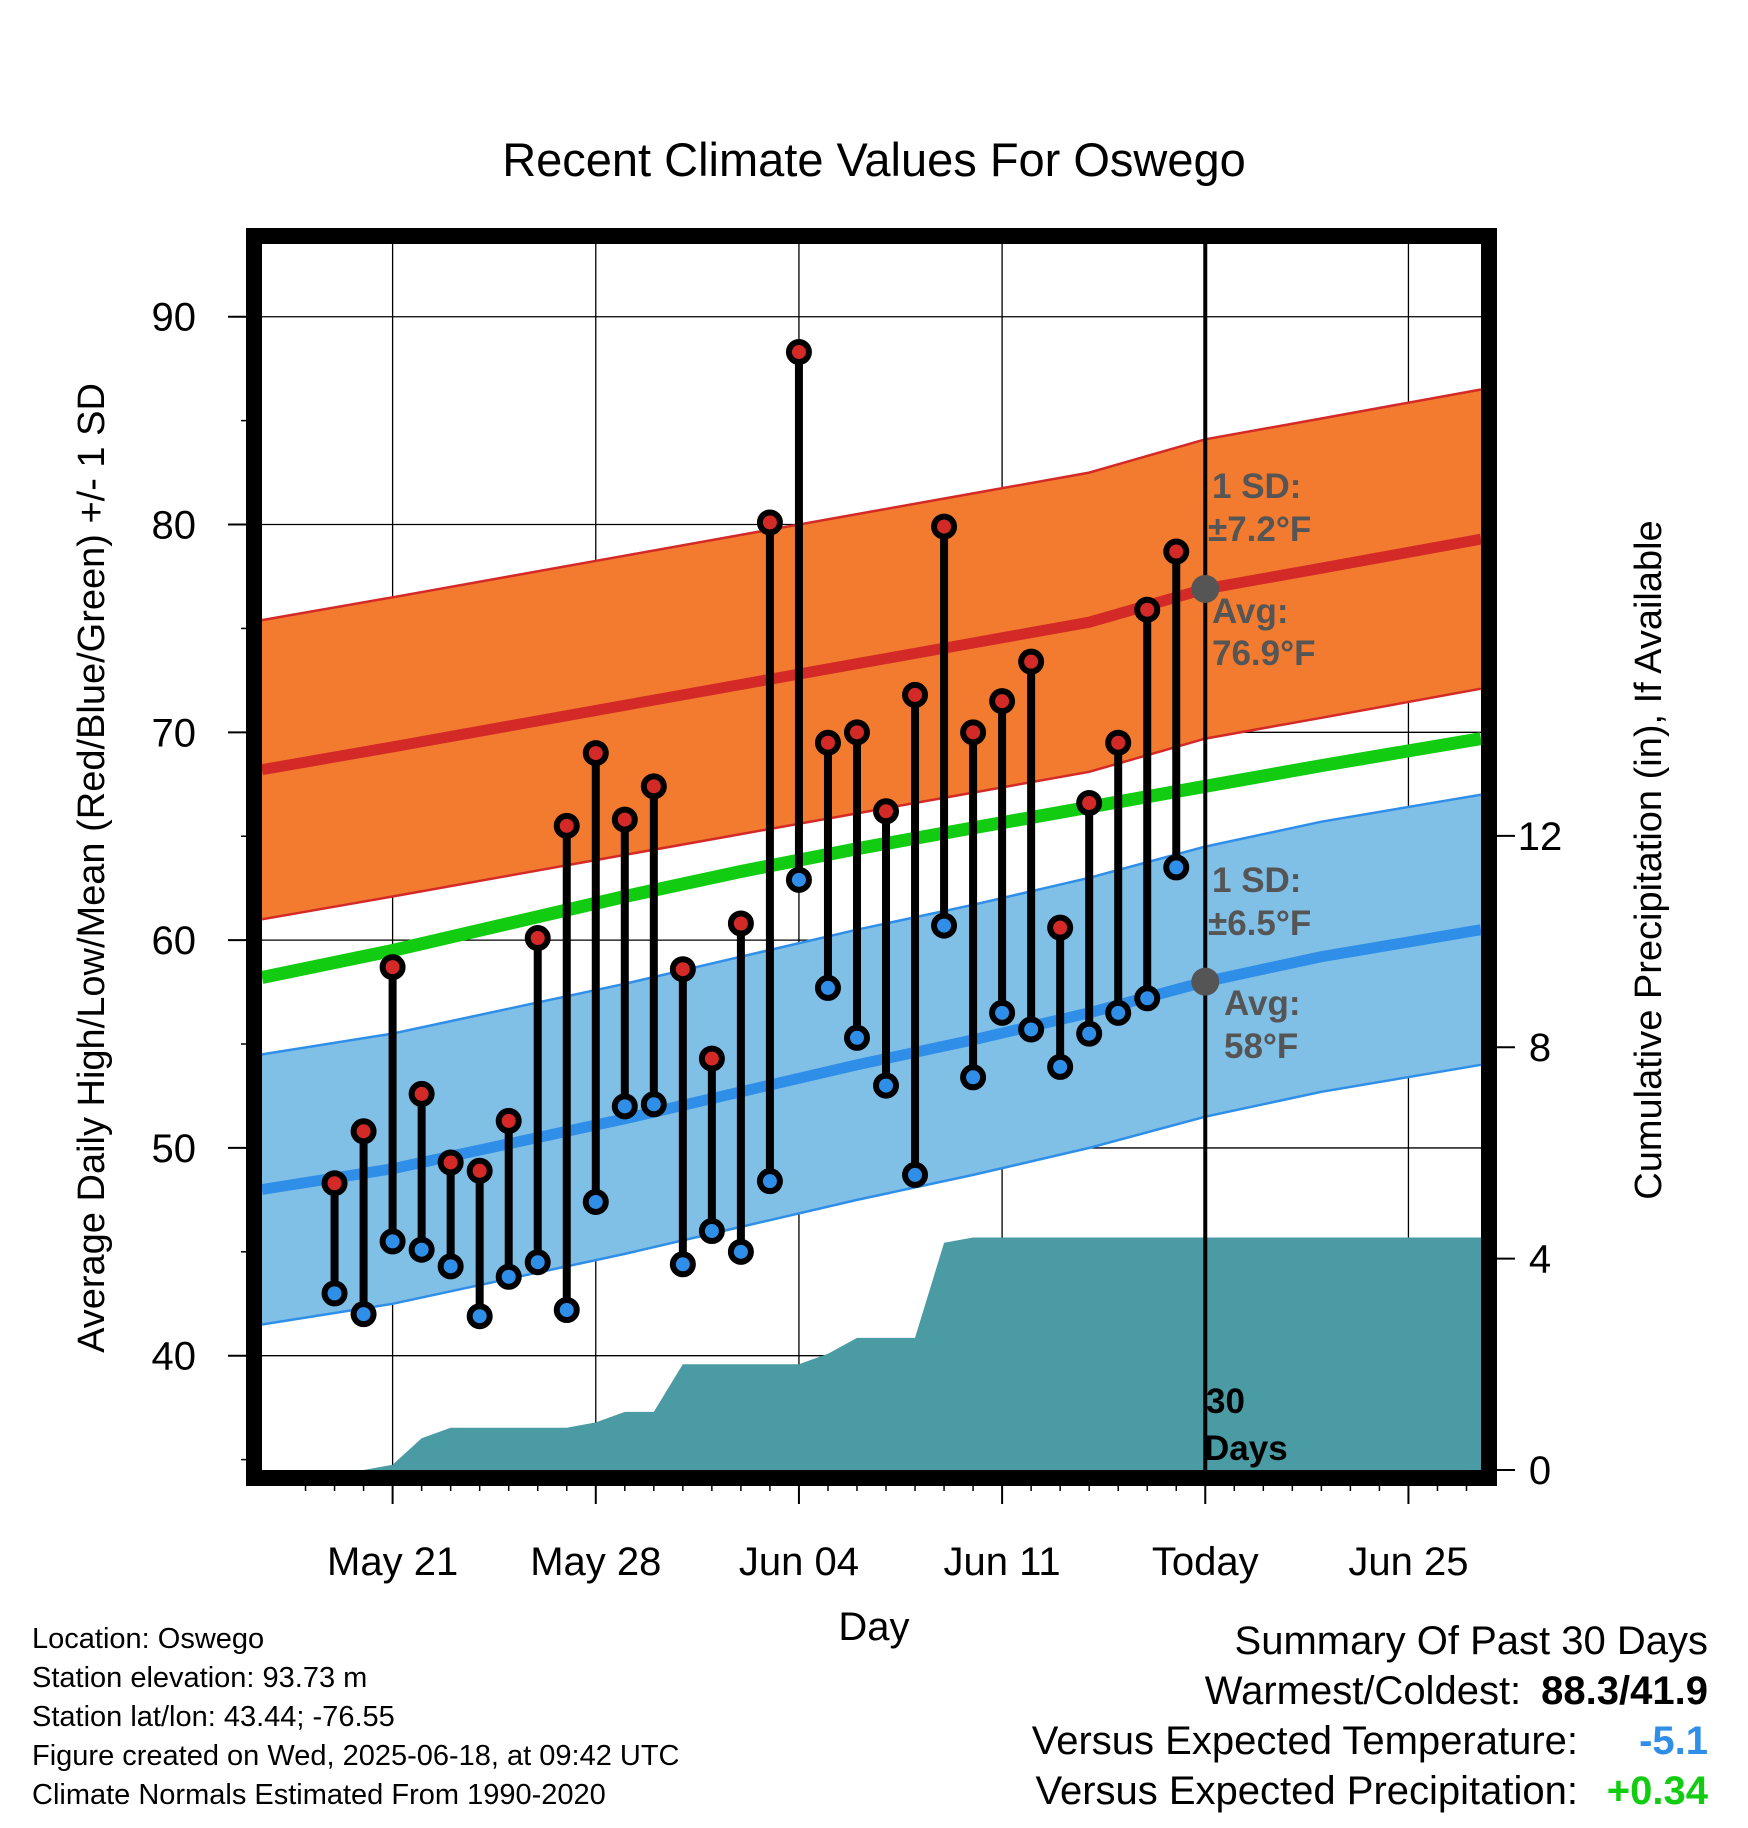  Describe the element at coordinates (595, 1562) in the screenshot. I see `x-tick-label: May 28` at that location.